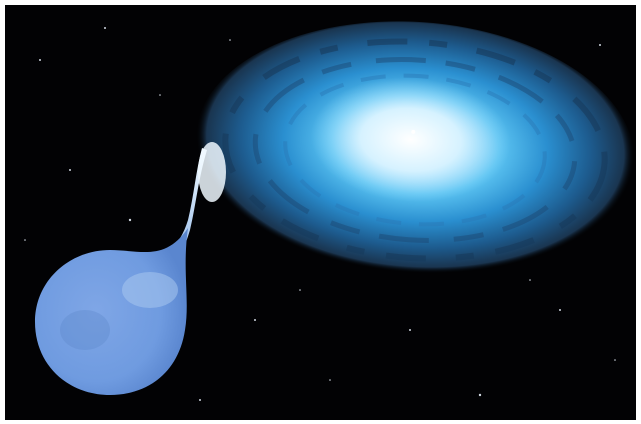  I want to click on stream-impact, so click(212, 172).